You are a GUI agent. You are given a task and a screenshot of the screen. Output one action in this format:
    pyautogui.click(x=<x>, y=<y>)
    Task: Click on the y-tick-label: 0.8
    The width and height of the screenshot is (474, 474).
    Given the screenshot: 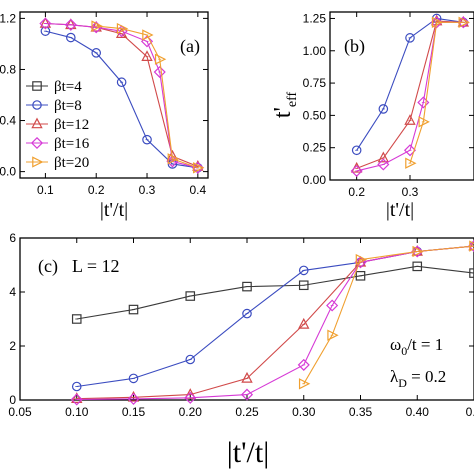 What is the action you would take?
    pyautogui.click(x=8, y=69)
    